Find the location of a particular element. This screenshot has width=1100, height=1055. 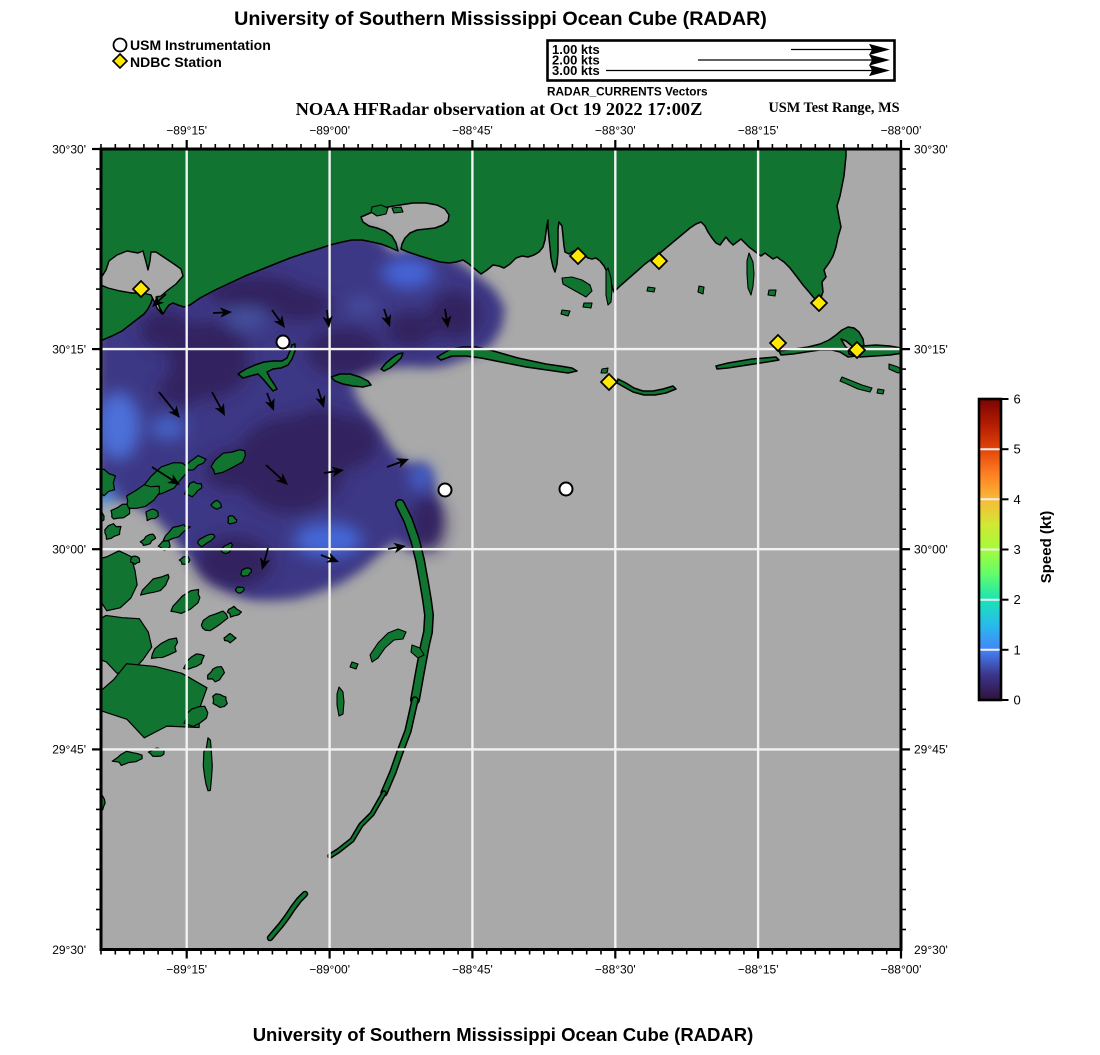

svg-text: 2.00 kts is located at coordinates (576, 60).